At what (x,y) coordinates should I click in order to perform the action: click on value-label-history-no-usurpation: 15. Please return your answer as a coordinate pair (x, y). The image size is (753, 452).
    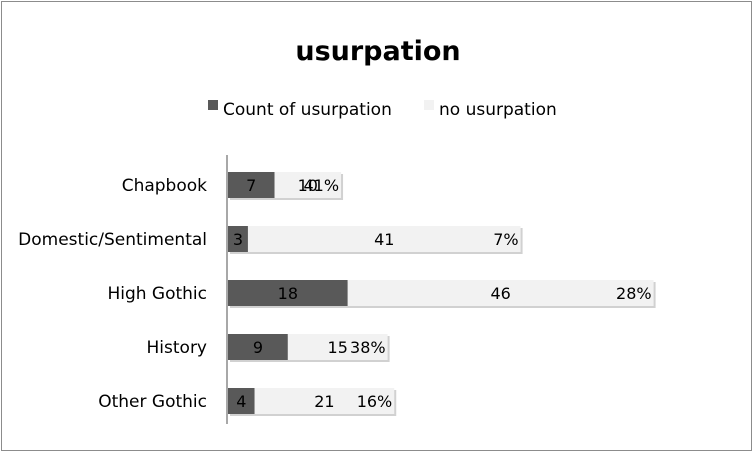
    Looking at the image, I should click on (338, 347).